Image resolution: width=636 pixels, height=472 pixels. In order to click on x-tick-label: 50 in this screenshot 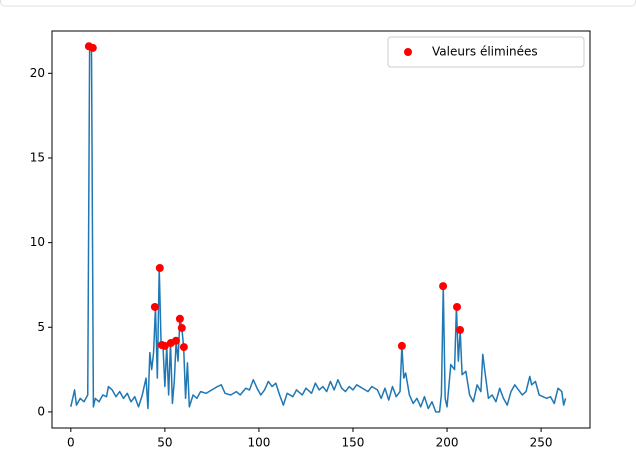, I will do `click(164, 443)`.